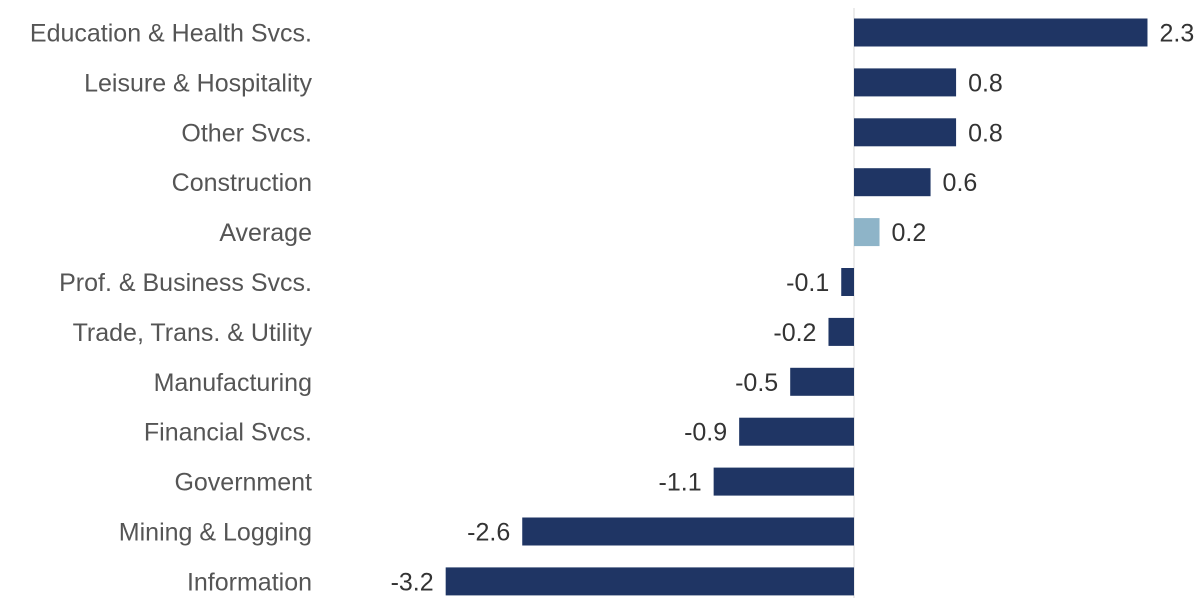  What do you see at coordinates (822, 381) in the screenshot?
I see `bar-manufacturing` at bounding box center [822, 381].